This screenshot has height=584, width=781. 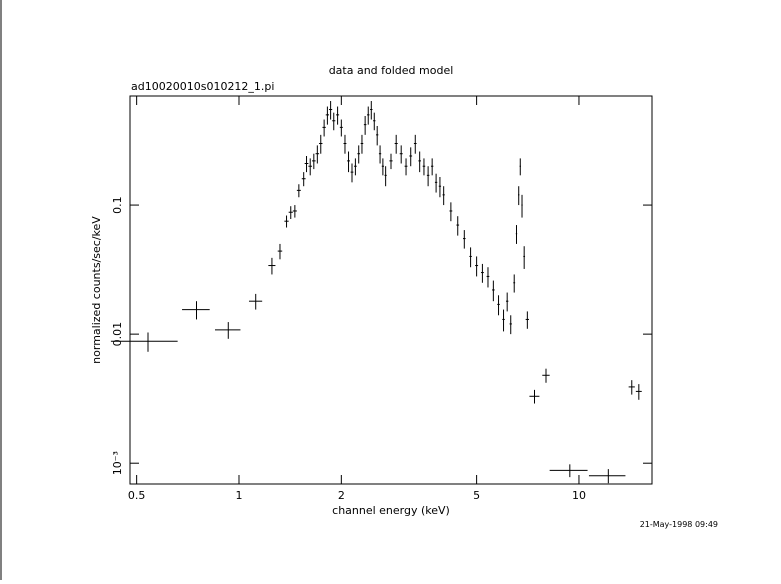 I want to click on y-tick-label: 10⁻³, so click(x=117, y=463).